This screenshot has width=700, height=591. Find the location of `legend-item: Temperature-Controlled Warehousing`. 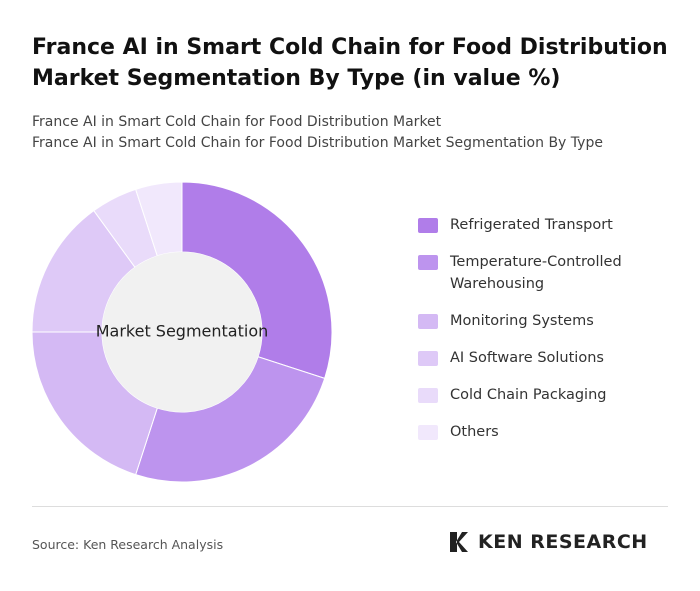

legend-item: Temperature-Controlled Warehousing is located at coordinates (548, 273).